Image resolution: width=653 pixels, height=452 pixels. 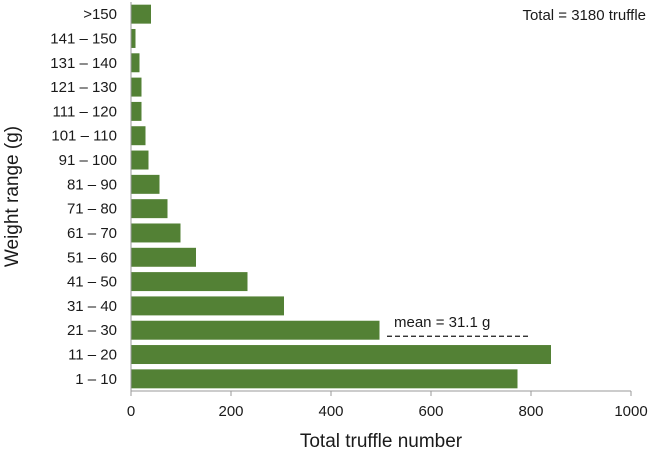 What do you see at coordinates (88, 160) in the screenshot?
I see `y-tick-label: 91 – 100` at bounding box center [88, 160].